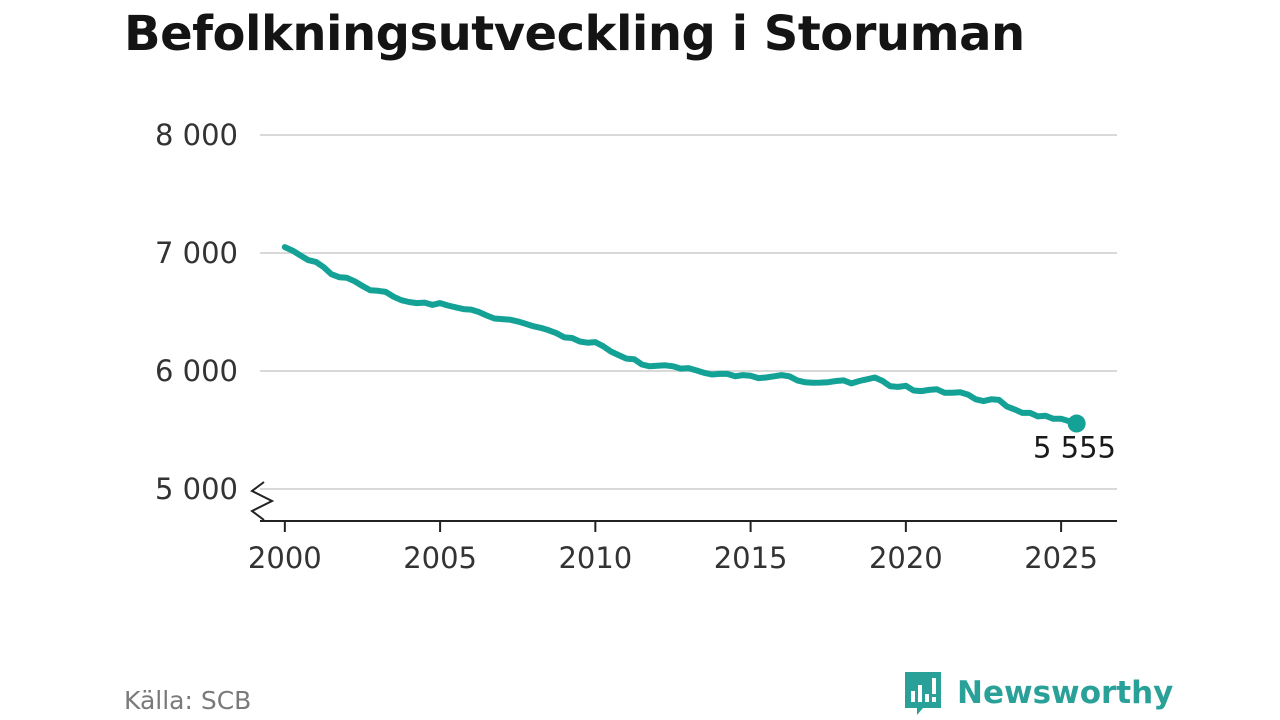  Describe the element at coordinates (751, 558) in the screenshot. I see `x-tick-label: 2015` at that location.